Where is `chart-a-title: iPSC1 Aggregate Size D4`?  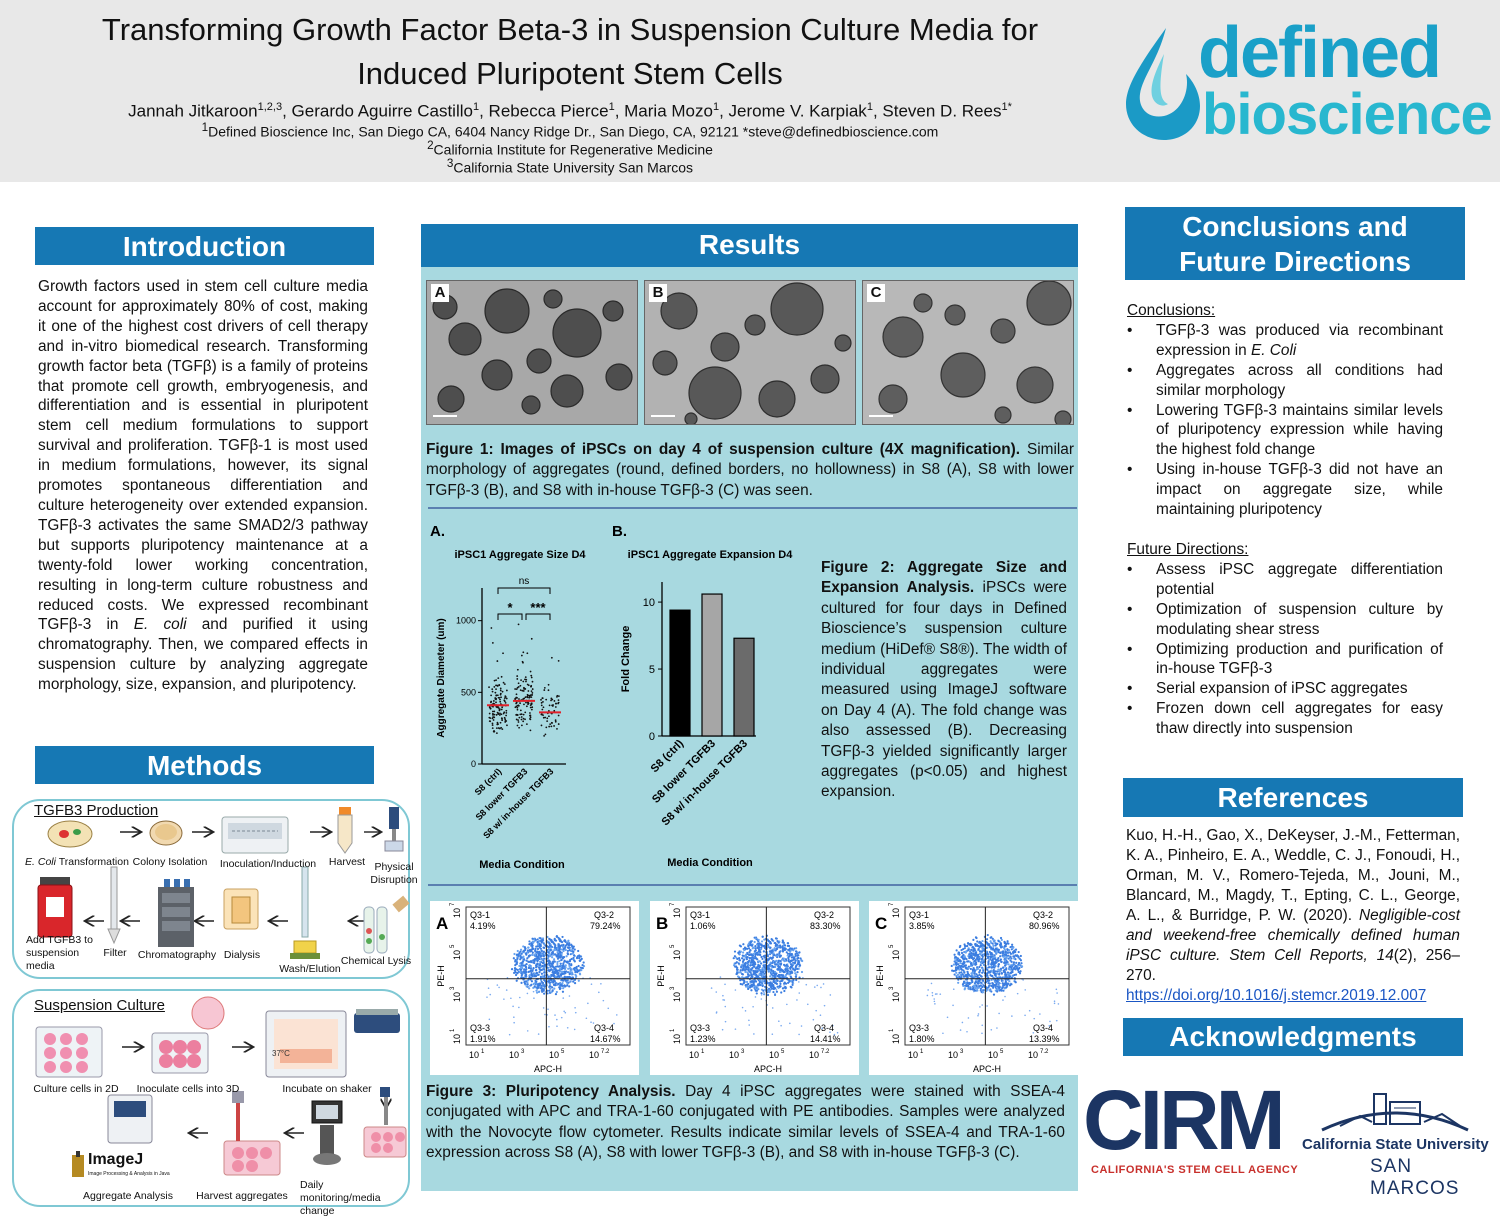 chart-a-title: iPSC1 Aggregate Size D4 is located at coordinates (520, 555).